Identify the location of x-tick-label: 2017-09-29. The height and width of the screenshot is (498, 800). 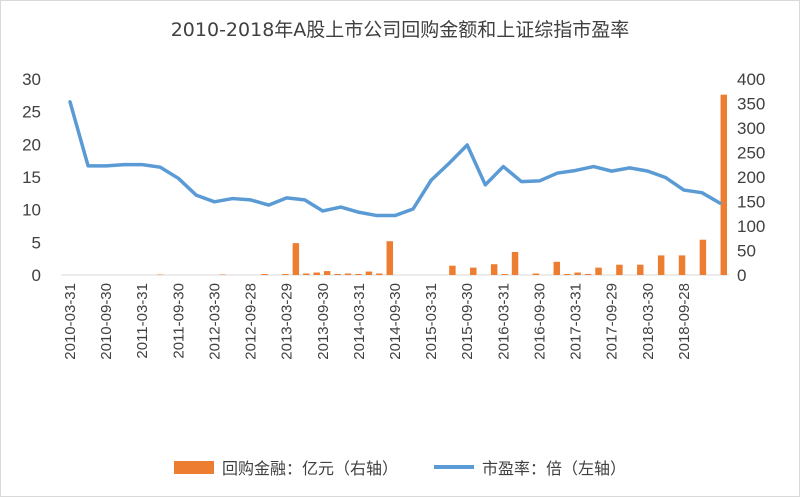
(612, 321).